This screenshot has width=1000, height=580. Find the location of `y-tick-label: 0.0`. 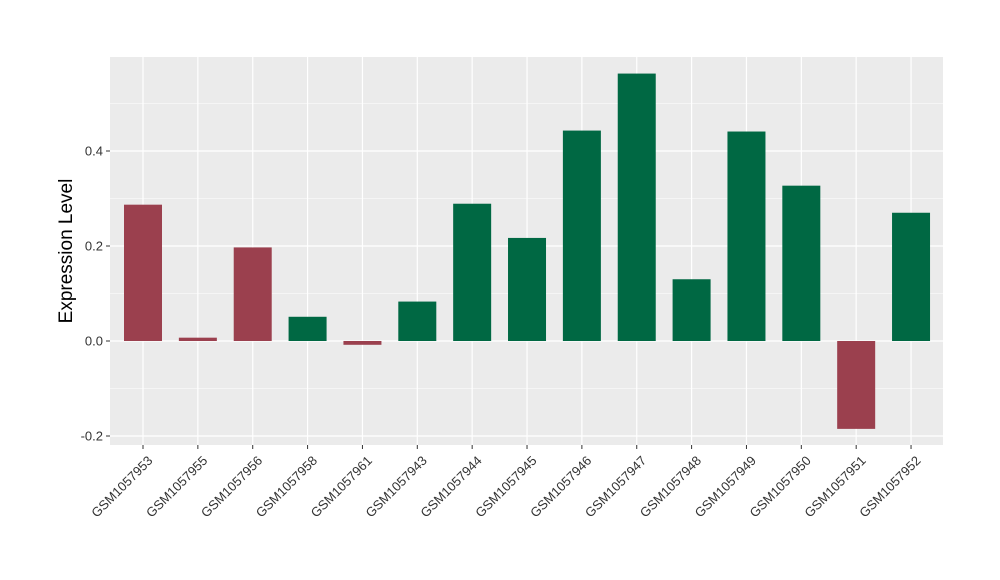

y-tick-label: 0.0 is located at coordinates (94, 341).